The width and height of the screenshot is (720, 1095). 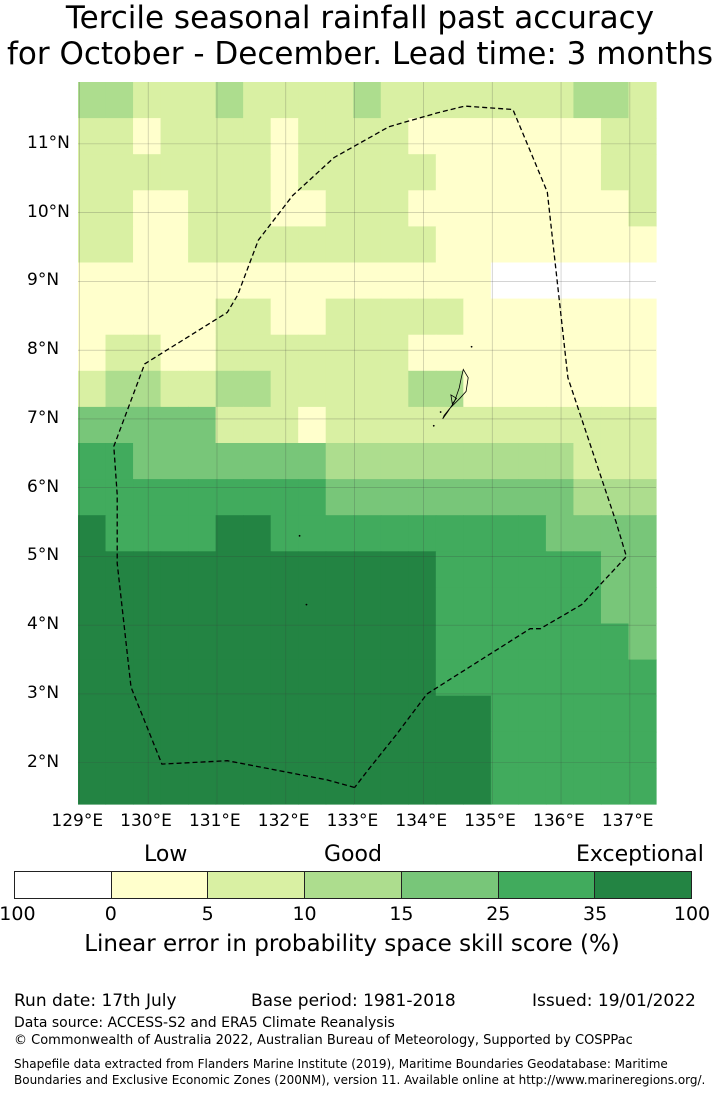 What do you see at coordinates (43, 692) in the screenshot?
I see `latitude-label: 3°N` at bounding box center [43, 692].